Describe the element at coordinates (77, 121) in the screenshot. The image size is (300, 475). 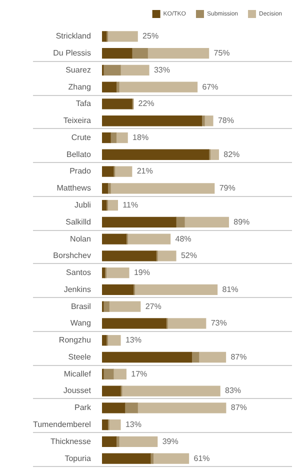
I see `y-tick-label: Teixeira` at that location.